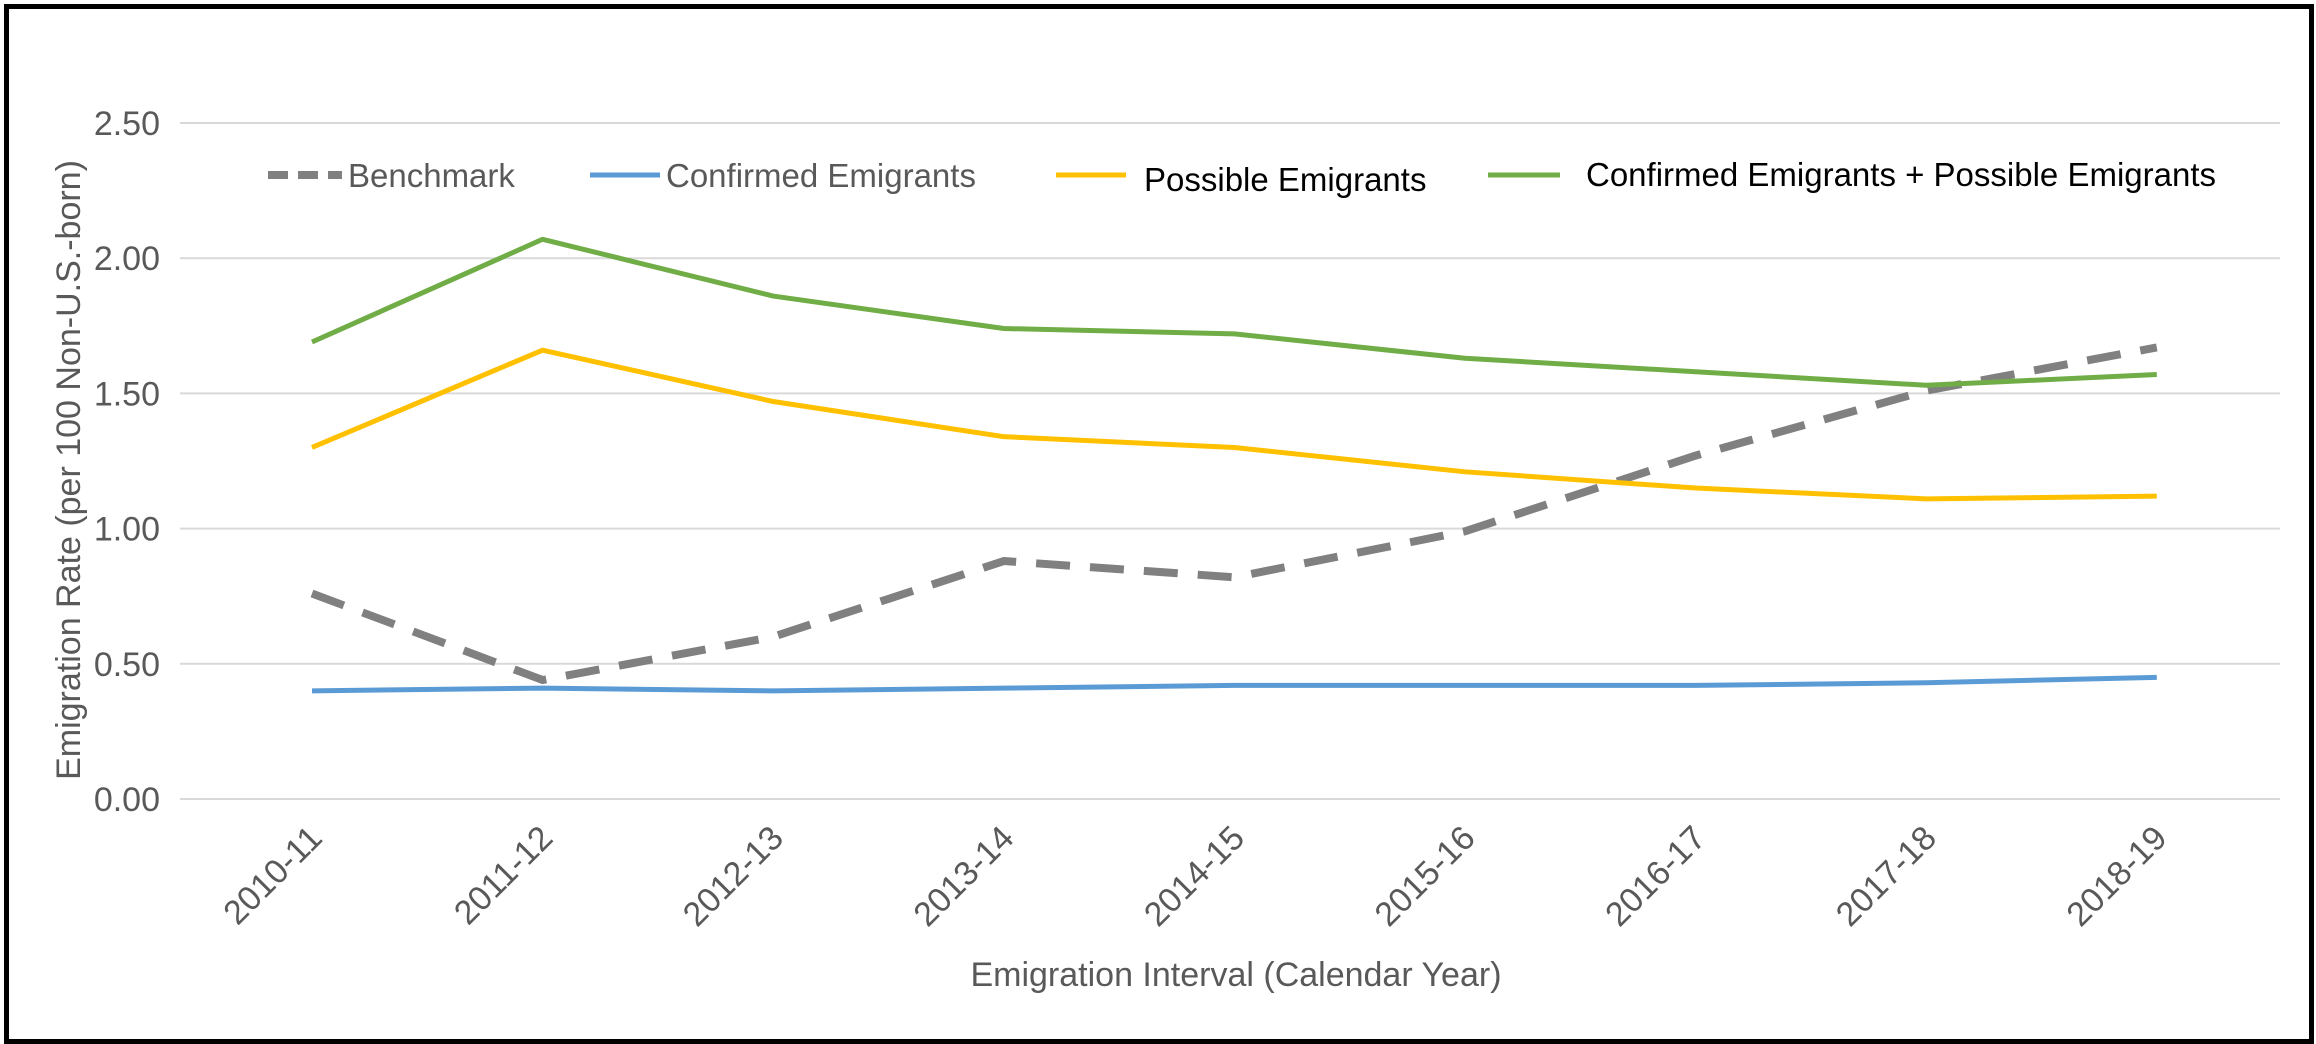 The image size is (2316, 1044). What do you see at coordinates (1901, 174) in the screenshot?
I see `legend-label-3: Confirmed Emigrants + Possible Emigrants` at bounding box center [1901, 174].